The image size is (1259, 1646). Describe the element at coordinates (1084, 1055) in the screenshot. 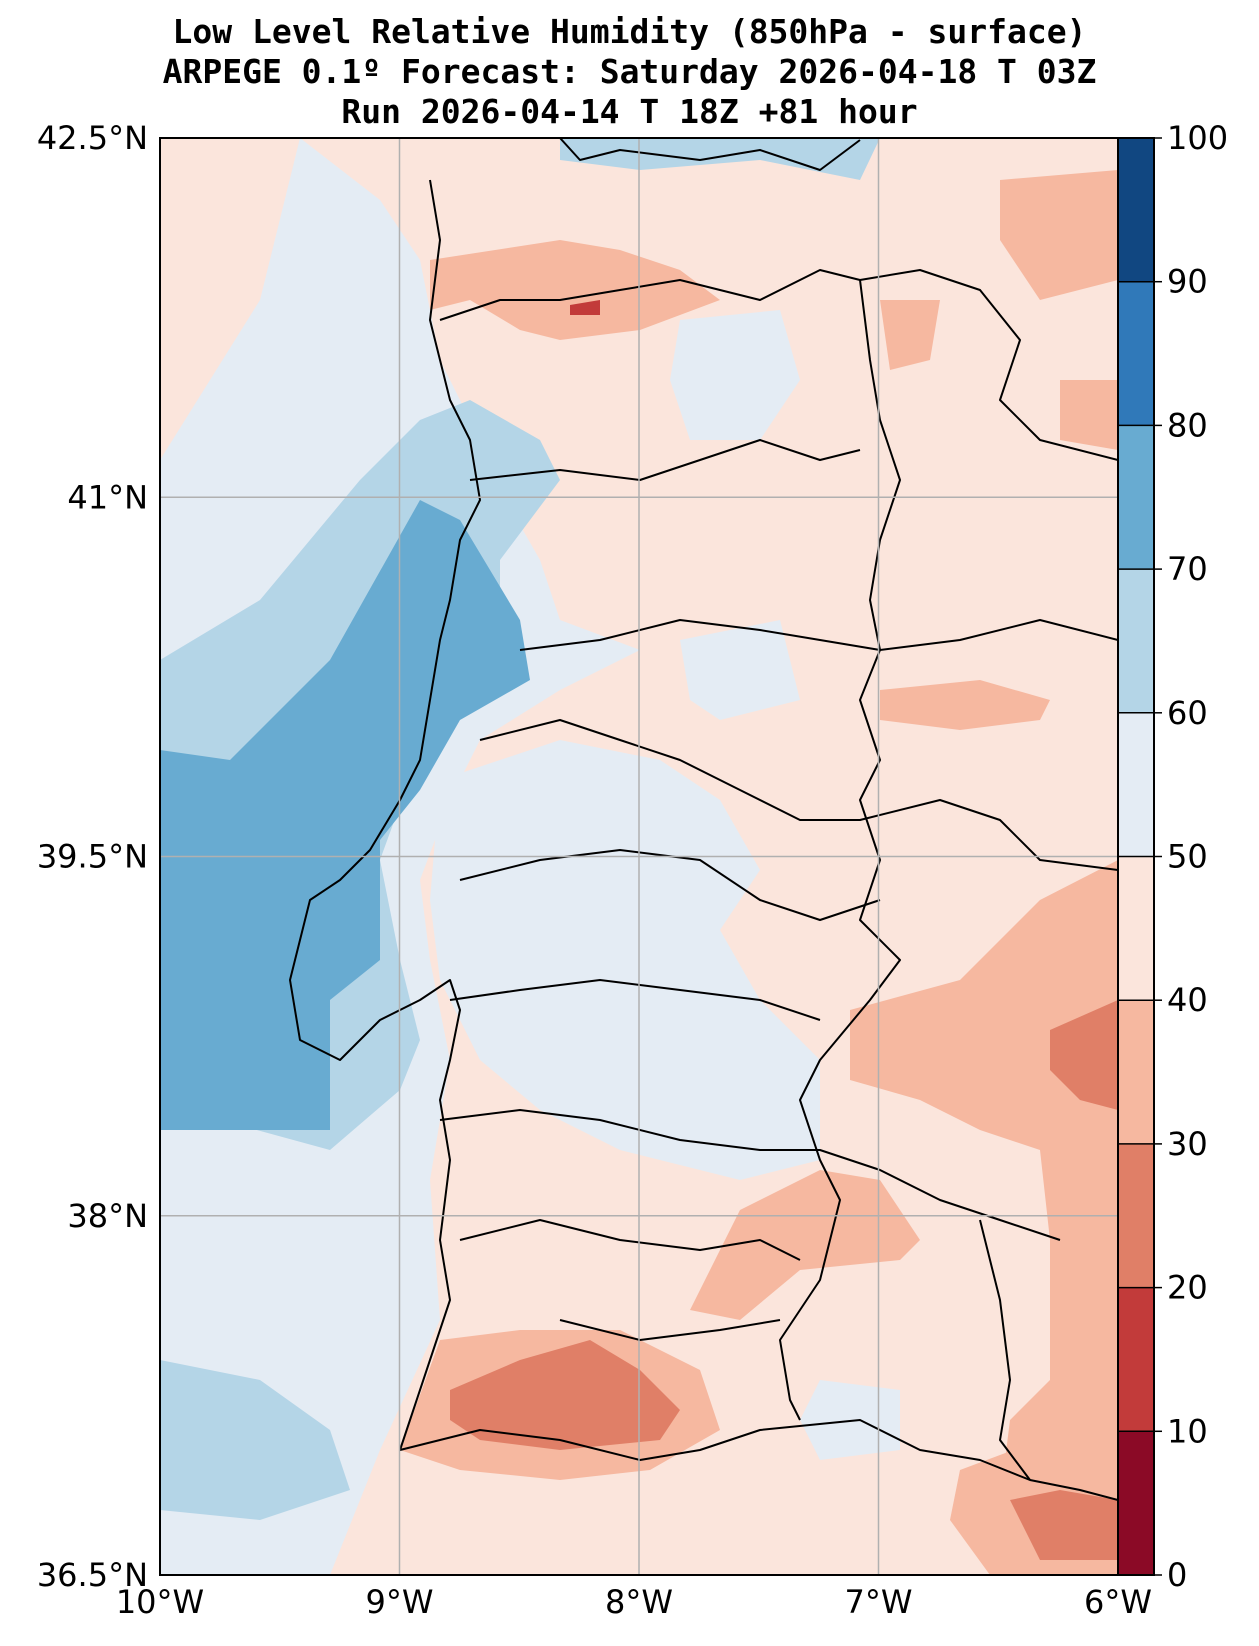

I see `rh-zone-20-30-east` at that location.